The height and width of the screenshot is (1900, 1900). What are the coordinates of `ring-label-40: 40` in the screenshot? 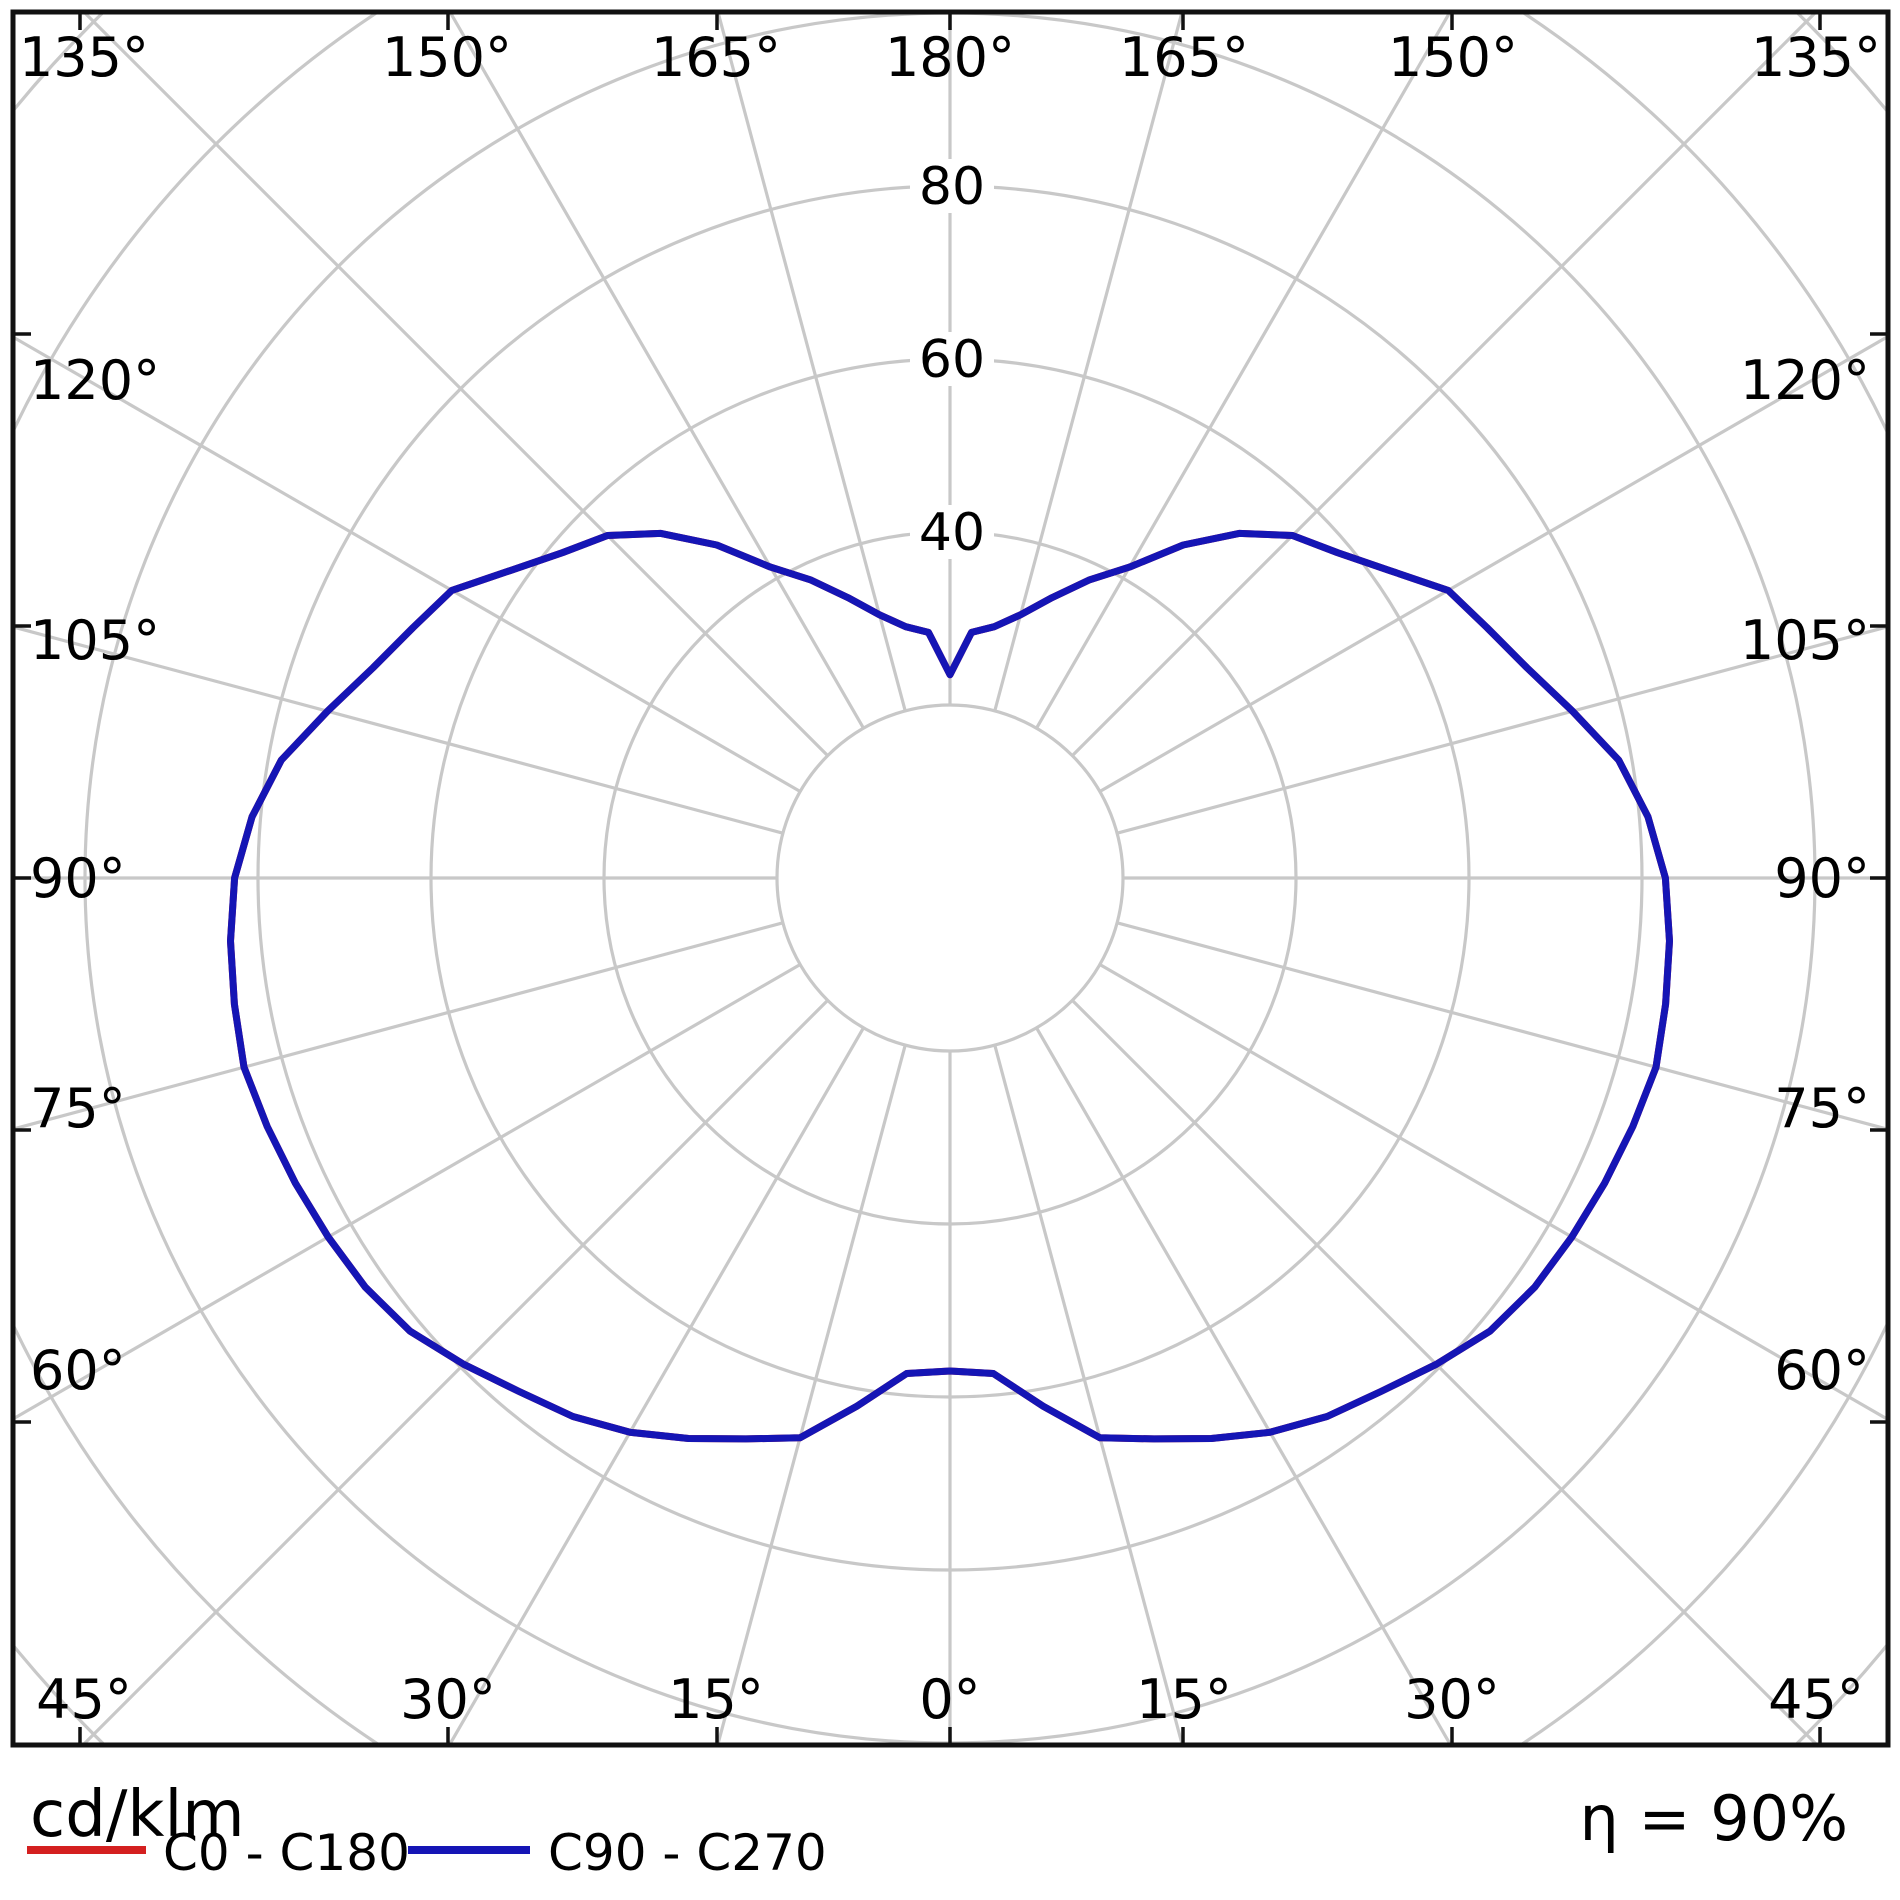 It's located at (952, 533).